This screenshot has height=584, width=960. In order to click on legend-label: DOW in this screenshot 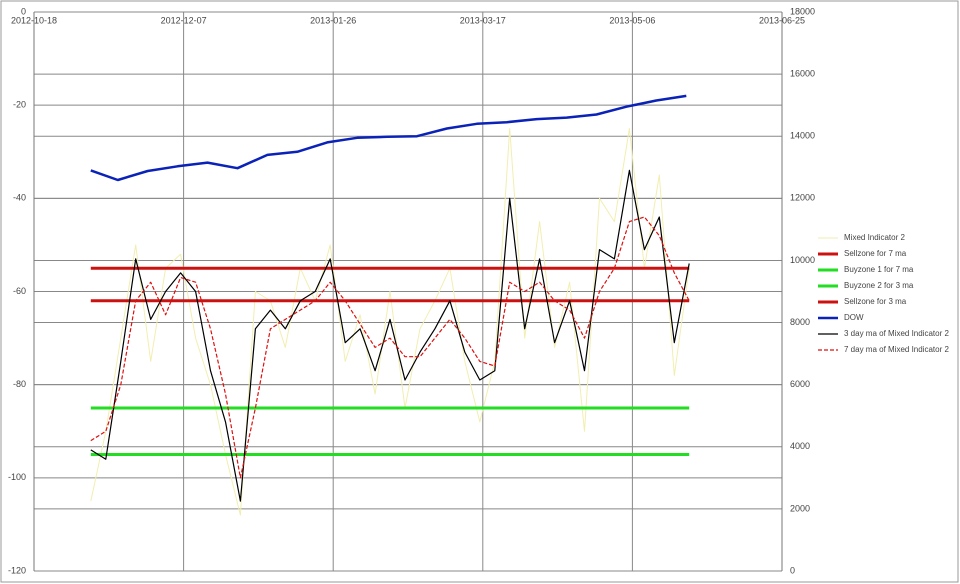, I will do `click(854, 317)`.